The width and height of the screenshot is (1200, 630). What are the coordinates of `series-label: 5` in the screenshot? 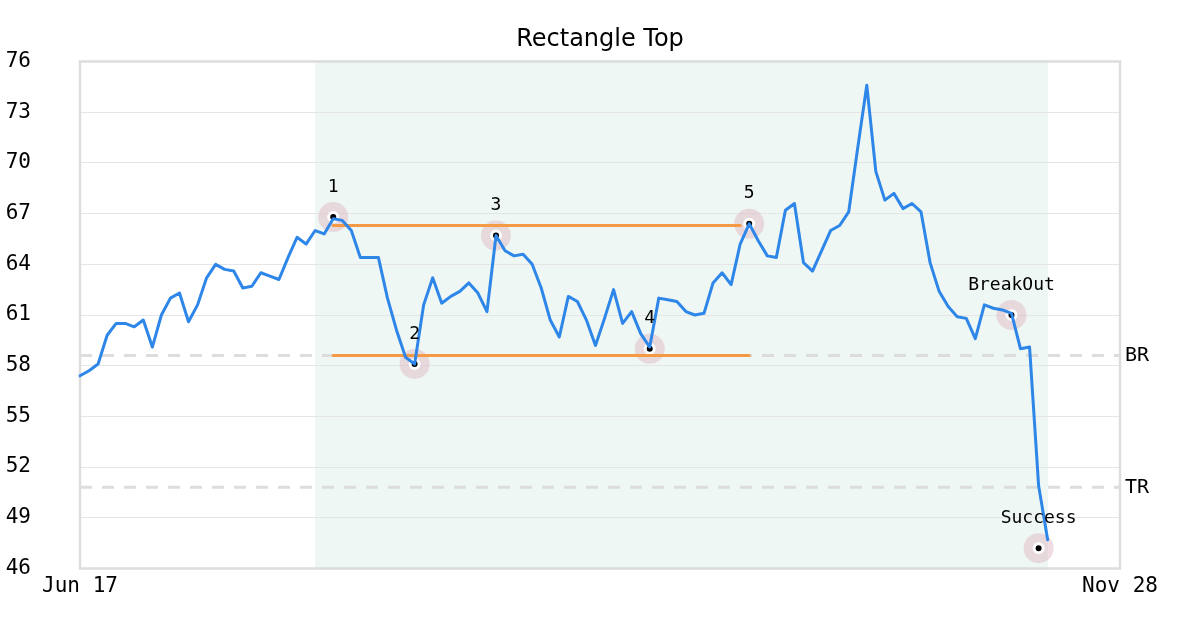 It's located at (749, 192).